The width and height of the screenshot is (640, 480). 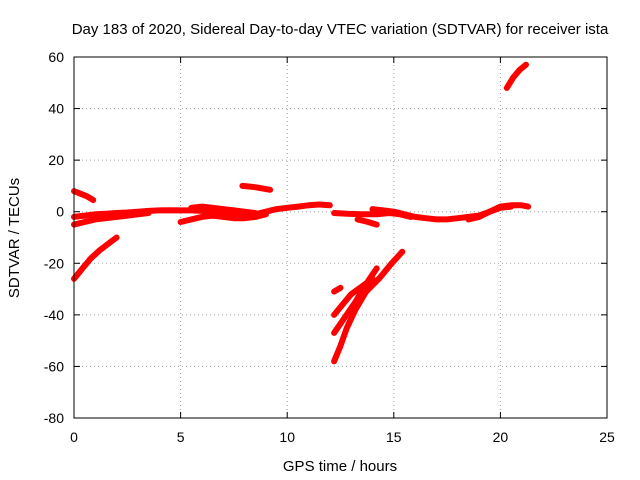 I want to click on y-tick-label: 20, so click(x=56, y=160).